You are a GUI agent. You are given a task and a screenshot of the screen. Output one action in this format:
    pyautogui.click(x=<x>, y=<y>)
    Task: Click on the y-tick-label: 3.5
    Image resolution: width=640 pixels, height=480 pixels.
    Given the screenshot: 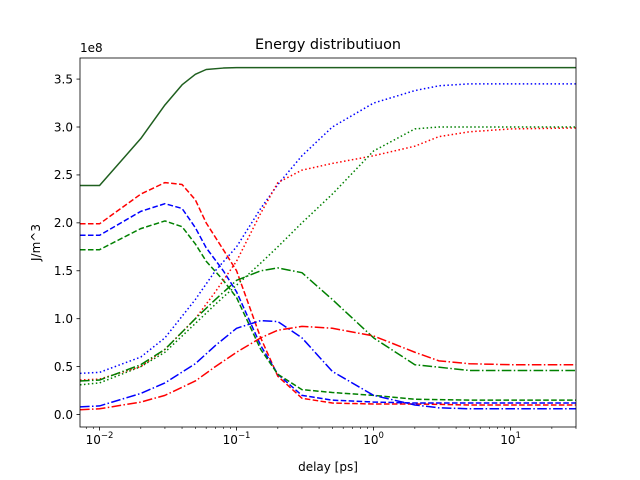 What is the action you would take?
    pyautogui.click(x=63, y=79)
    